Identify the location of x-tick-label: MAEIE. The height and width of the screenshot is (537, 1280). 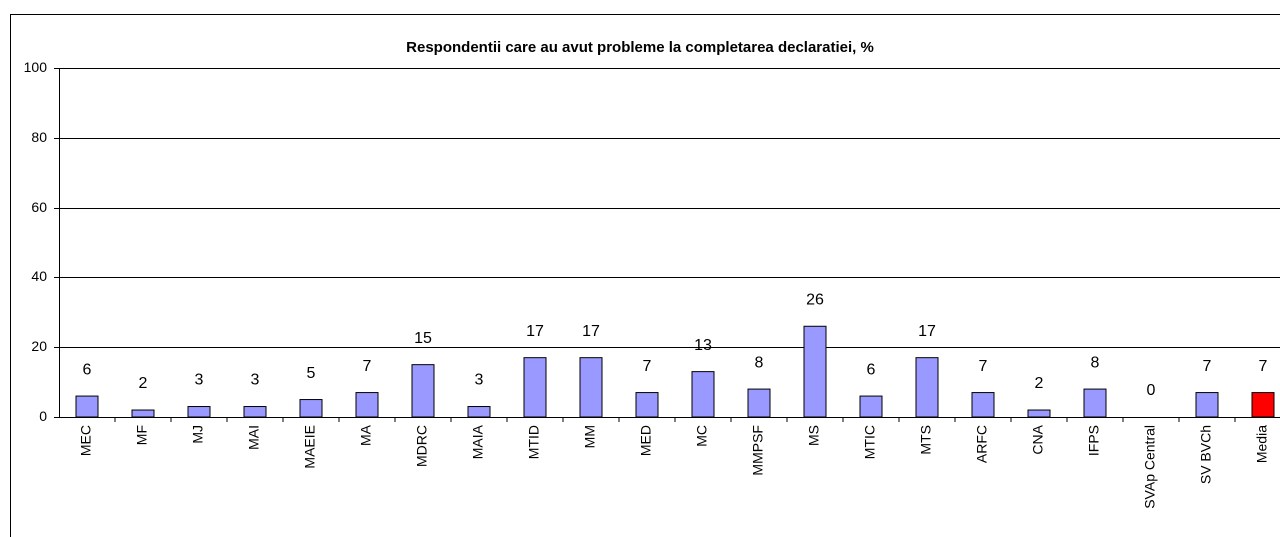
(310, 447).